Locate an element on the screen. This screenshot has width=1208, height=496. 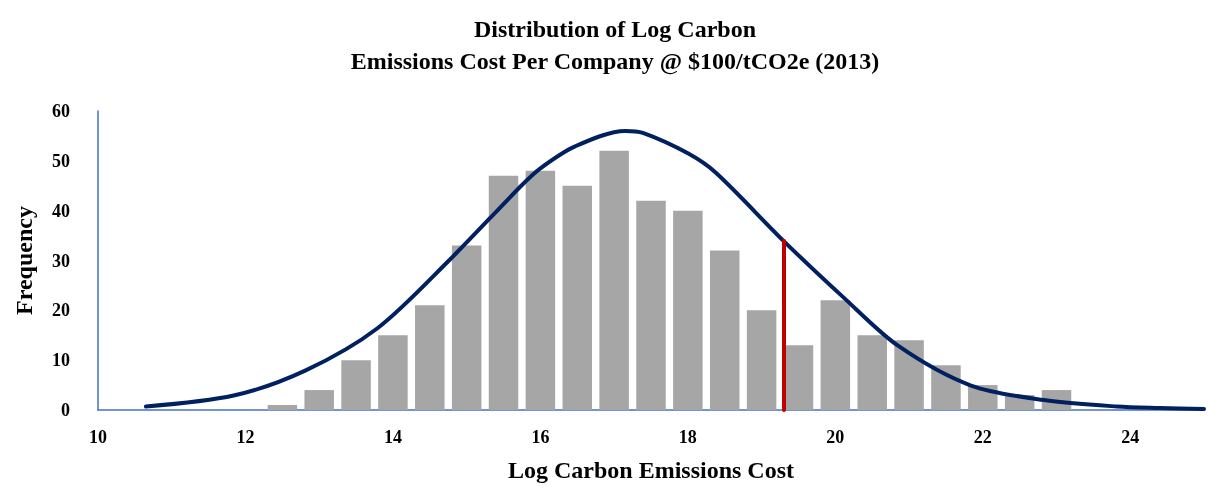
x-tick-label: 12 is located at coordinates (245, 437).